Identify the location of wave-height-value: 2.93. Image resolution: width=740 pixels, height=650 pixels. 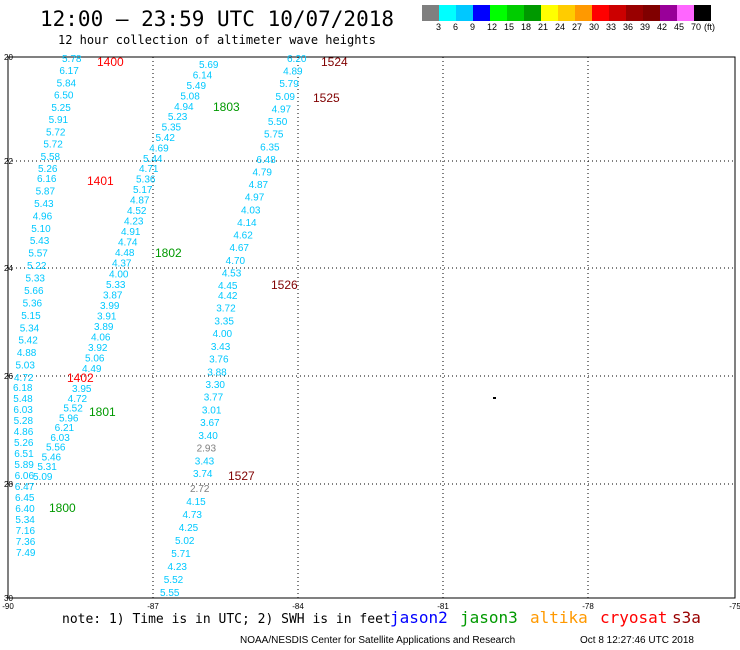
(207, 449).